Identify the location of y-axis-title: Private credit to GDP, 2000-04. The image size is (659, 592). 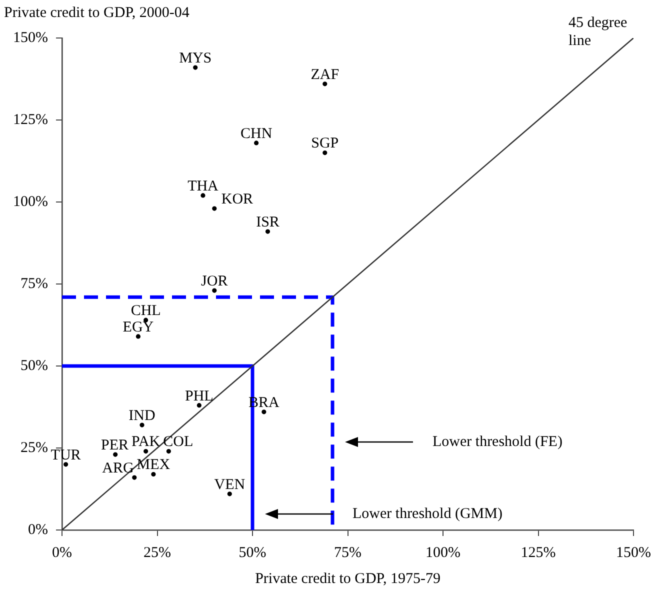
(97, 12).